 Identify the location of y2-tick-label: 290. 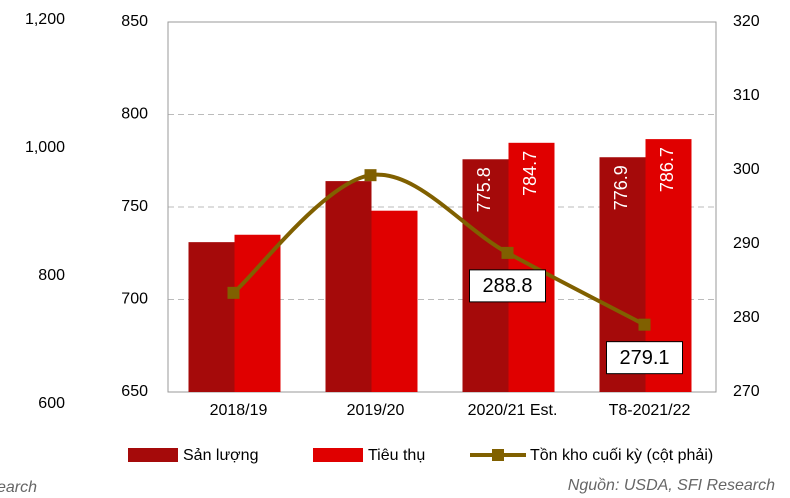
(746, 243).